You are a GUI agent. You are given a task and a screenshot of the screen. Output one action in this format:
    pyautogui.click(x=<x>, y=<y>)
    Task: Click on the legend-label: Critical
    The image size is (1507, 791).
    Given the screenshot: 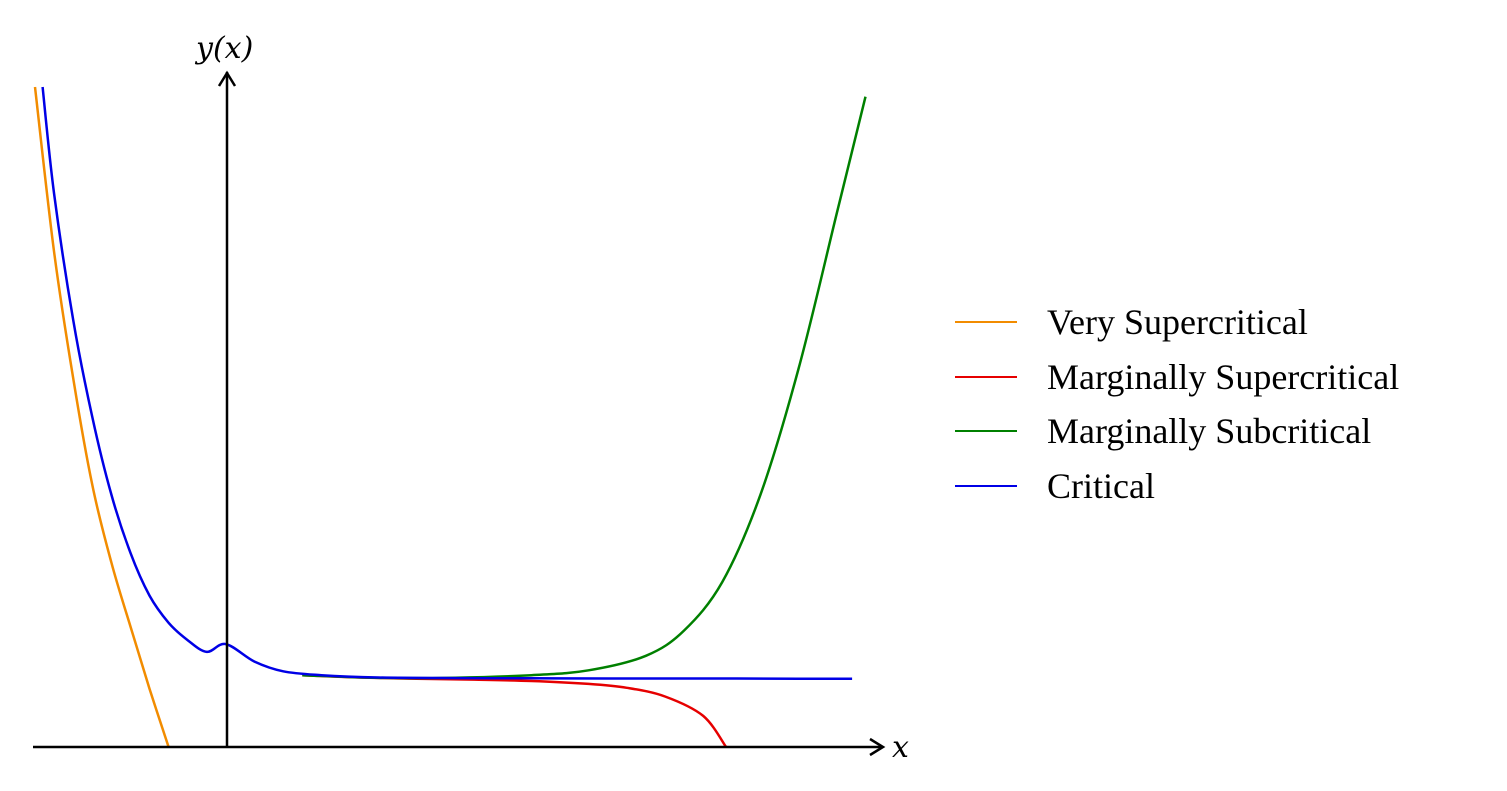 What is the action you would take?
    pyautogui.click(x=1101, y=485)
    